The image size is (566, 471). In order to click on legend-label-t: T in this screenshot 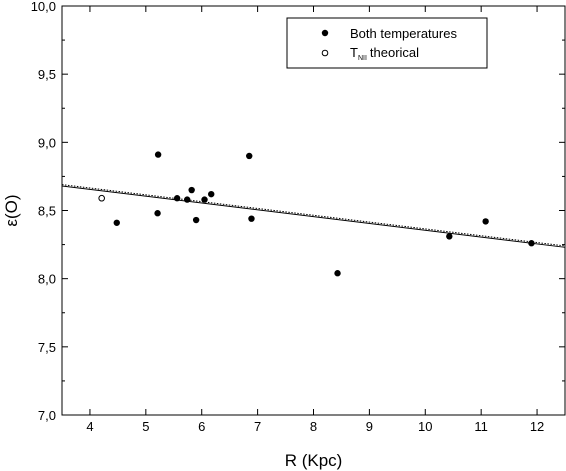, I will do `click(354, 52)`.